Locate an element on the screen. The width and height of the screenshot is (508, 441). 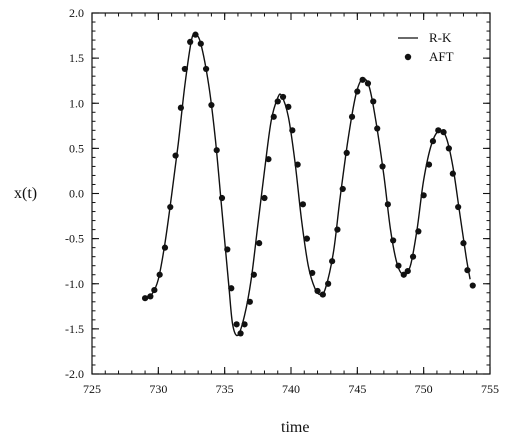
x-tick-label: 740 is located at coordinates (291, 389).